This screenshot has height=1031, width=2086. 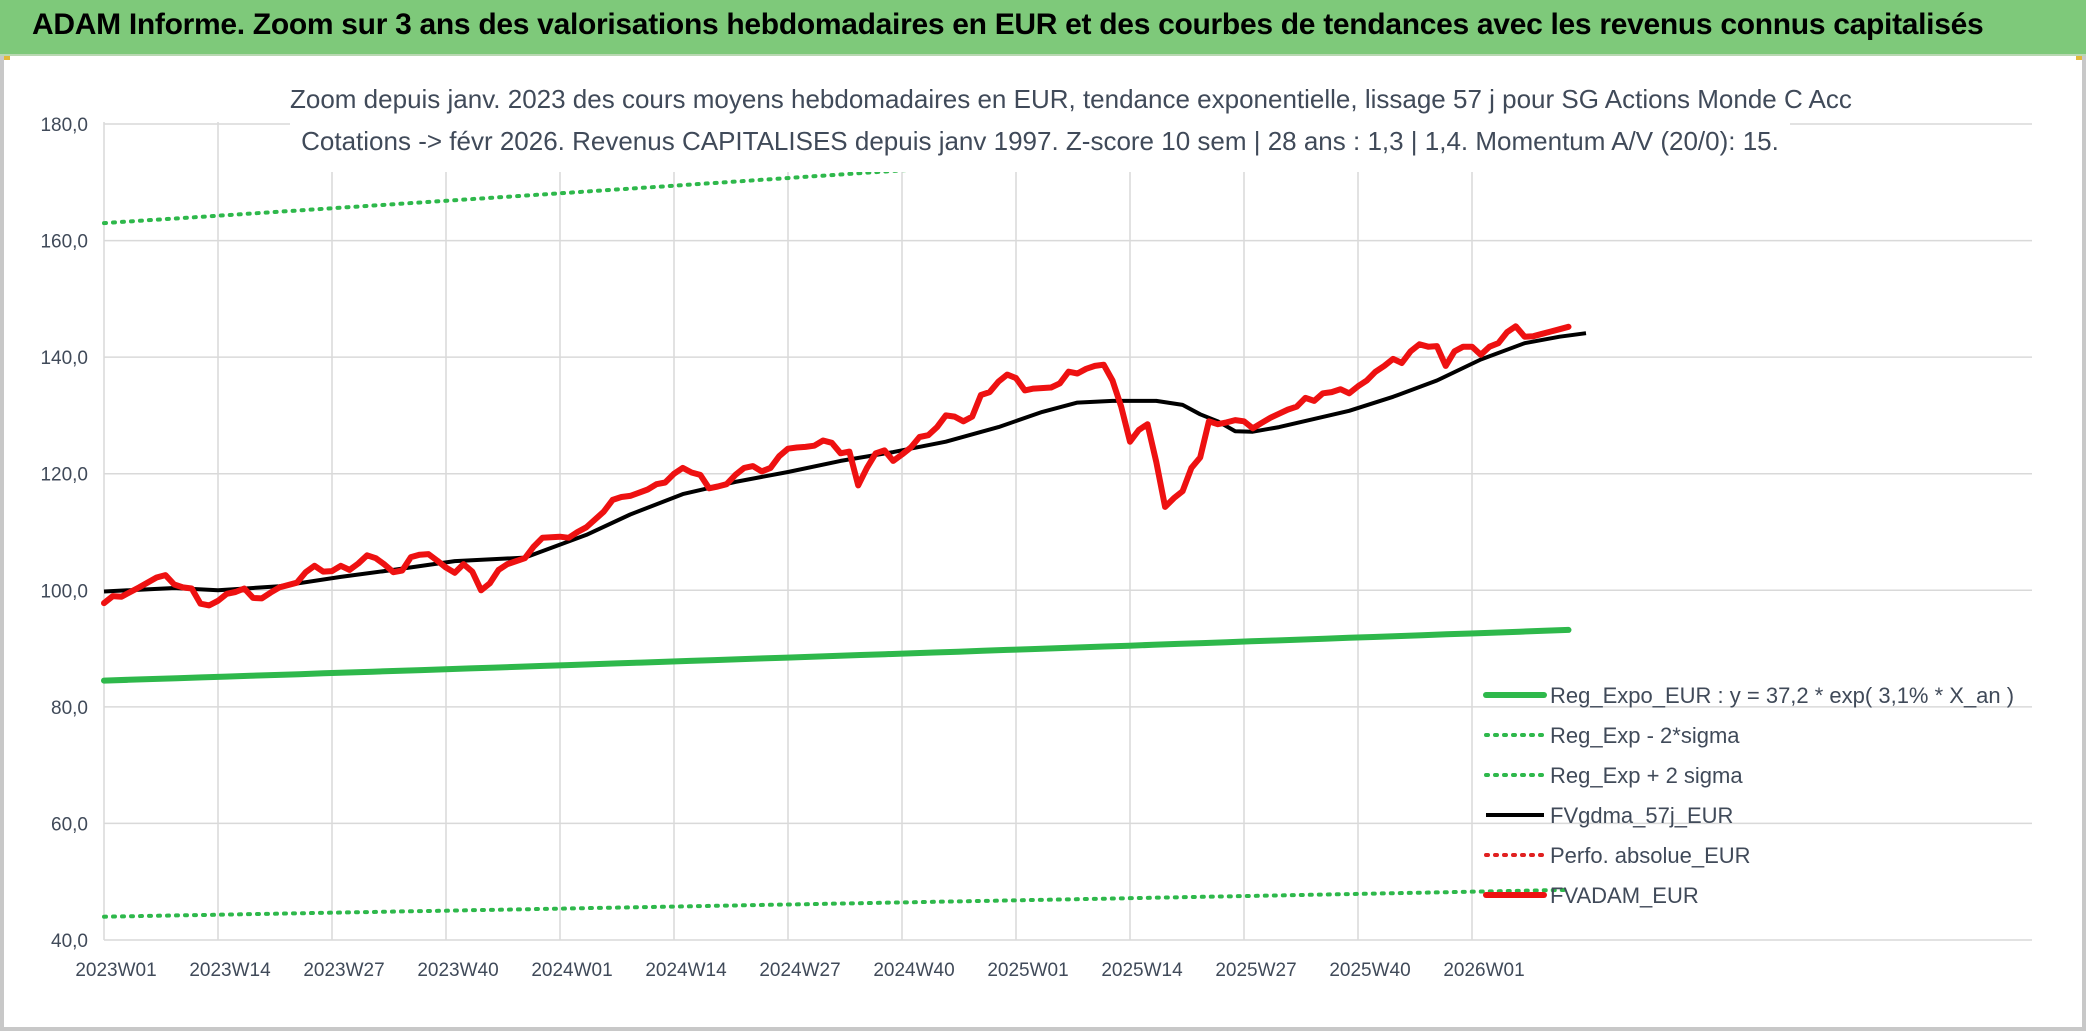 What do you see at coordinates (1483, 970) in the screenshot?
I see `x-tick-label: 2026W01` at bounding box center [1483, 970].